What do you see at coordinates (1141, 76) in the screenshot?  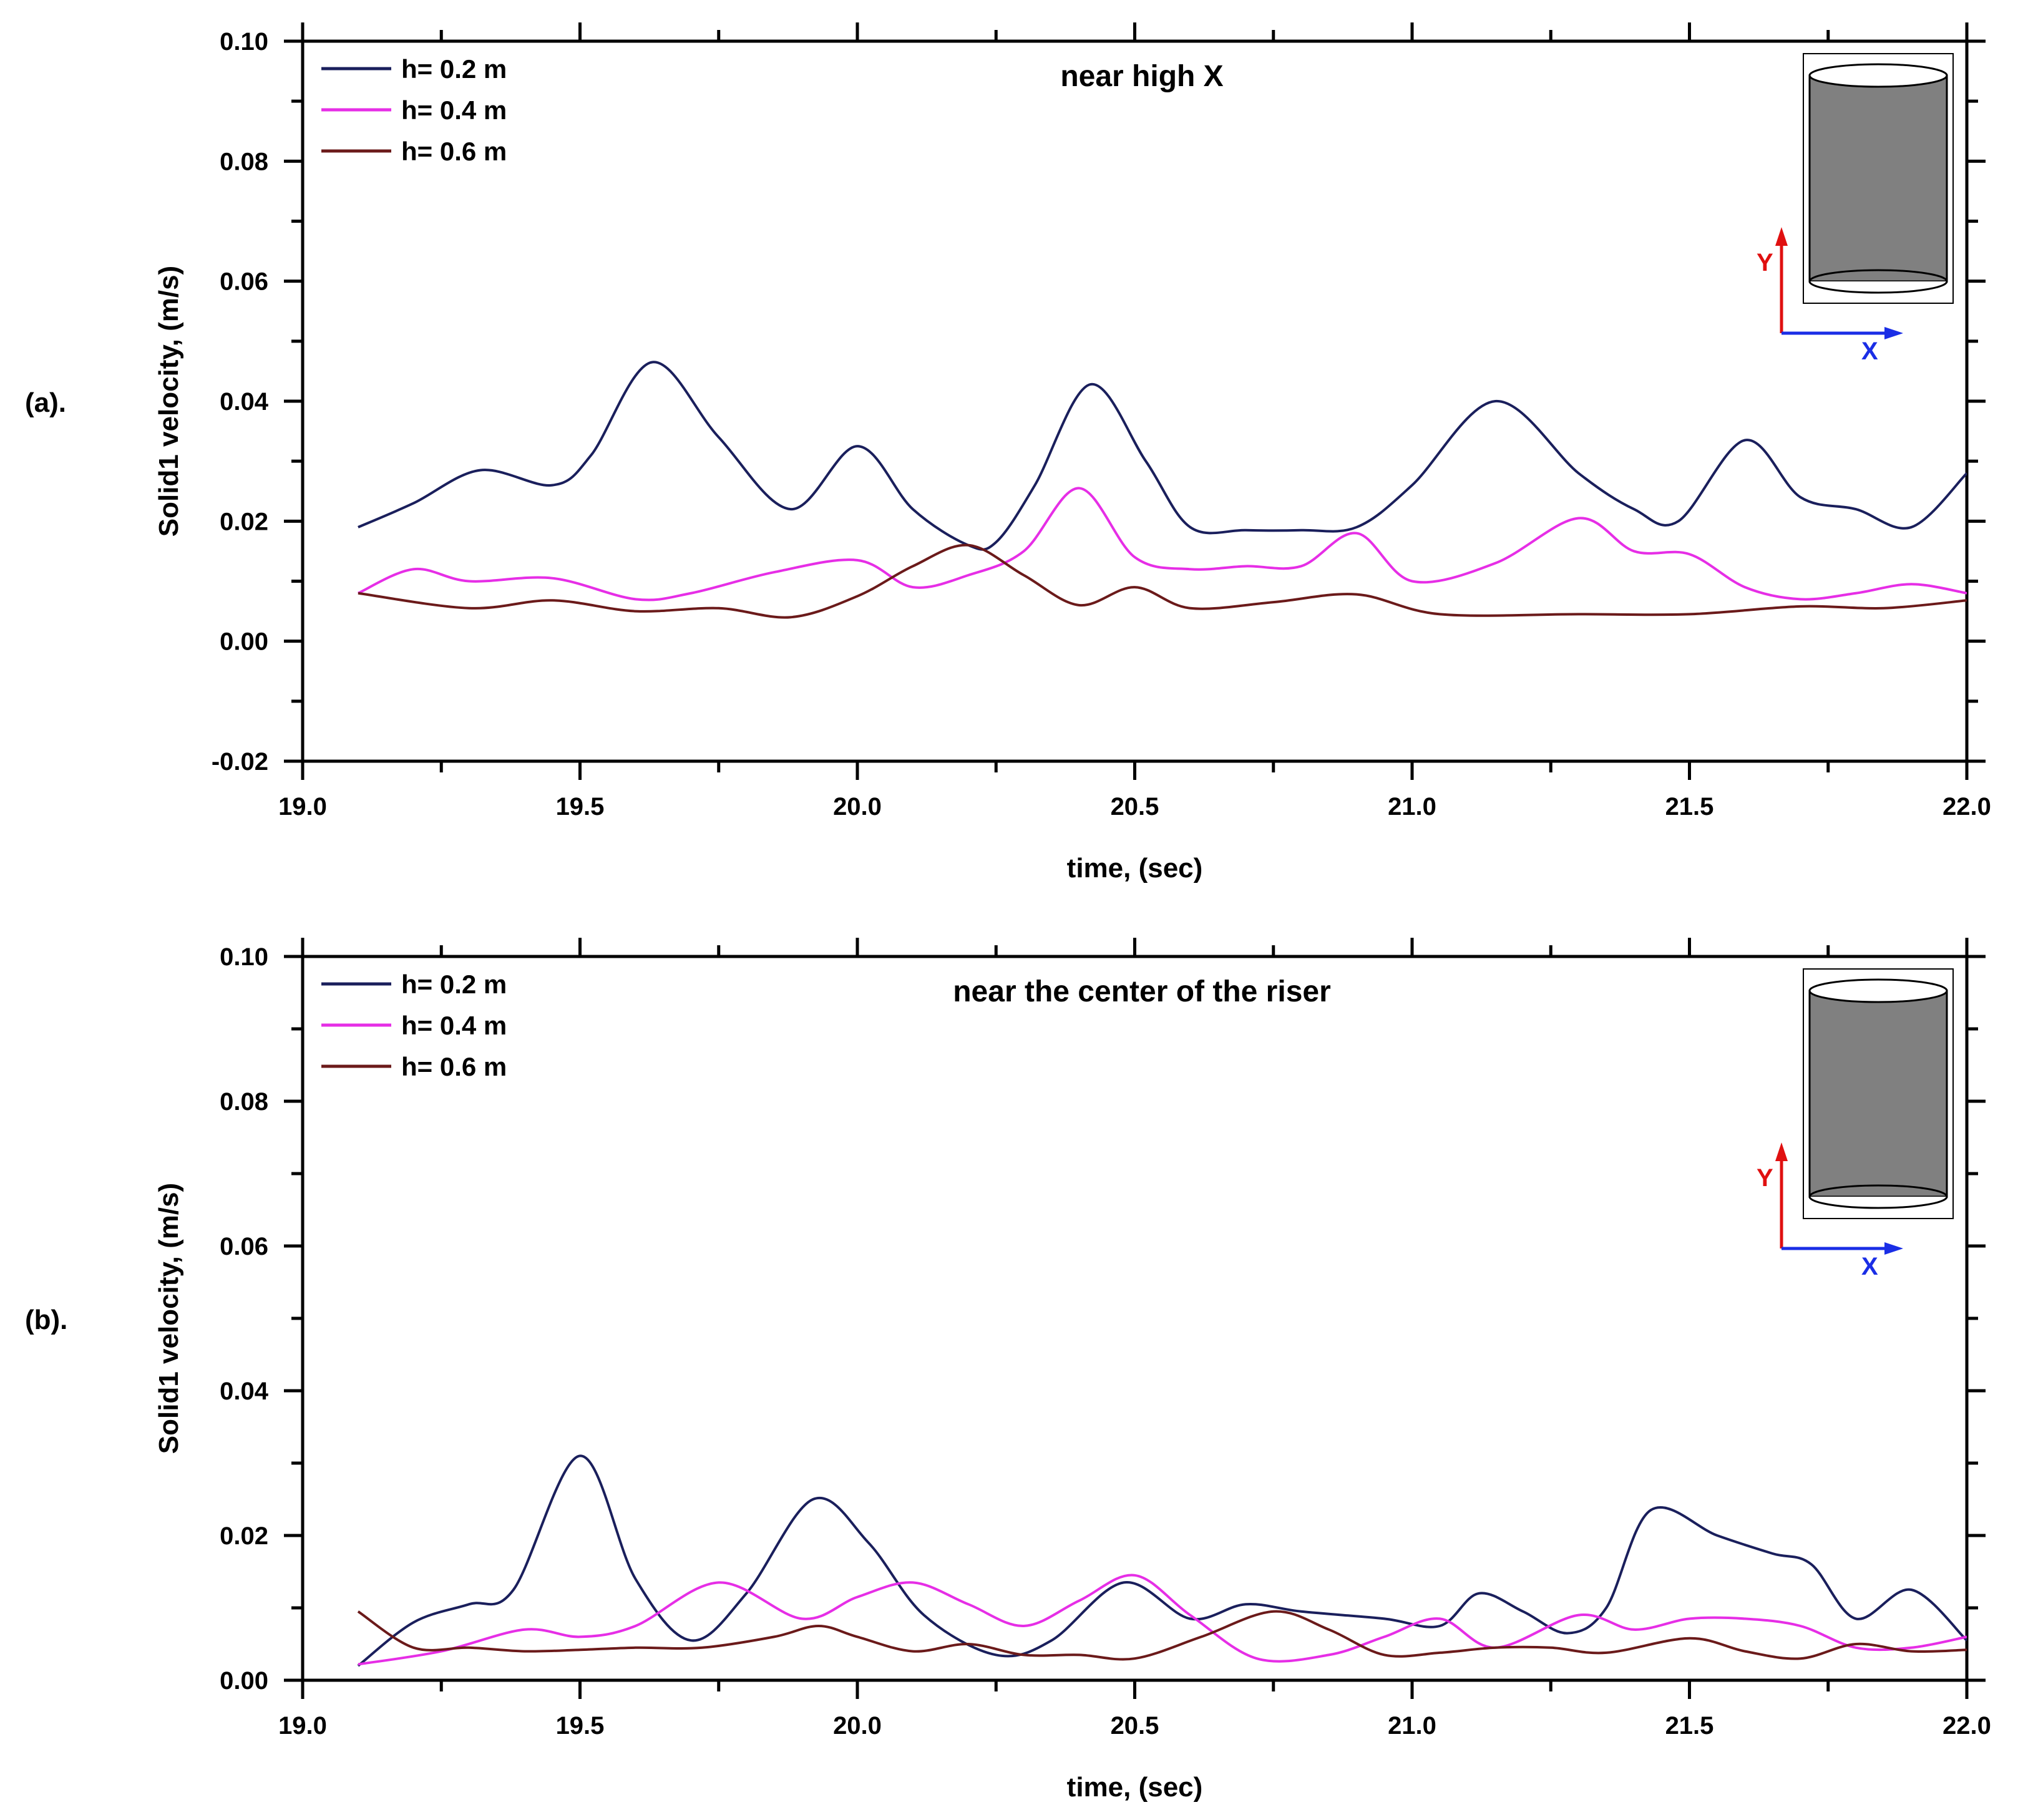 I see `chart-title: near high X` at bounding box center [1141, 76].